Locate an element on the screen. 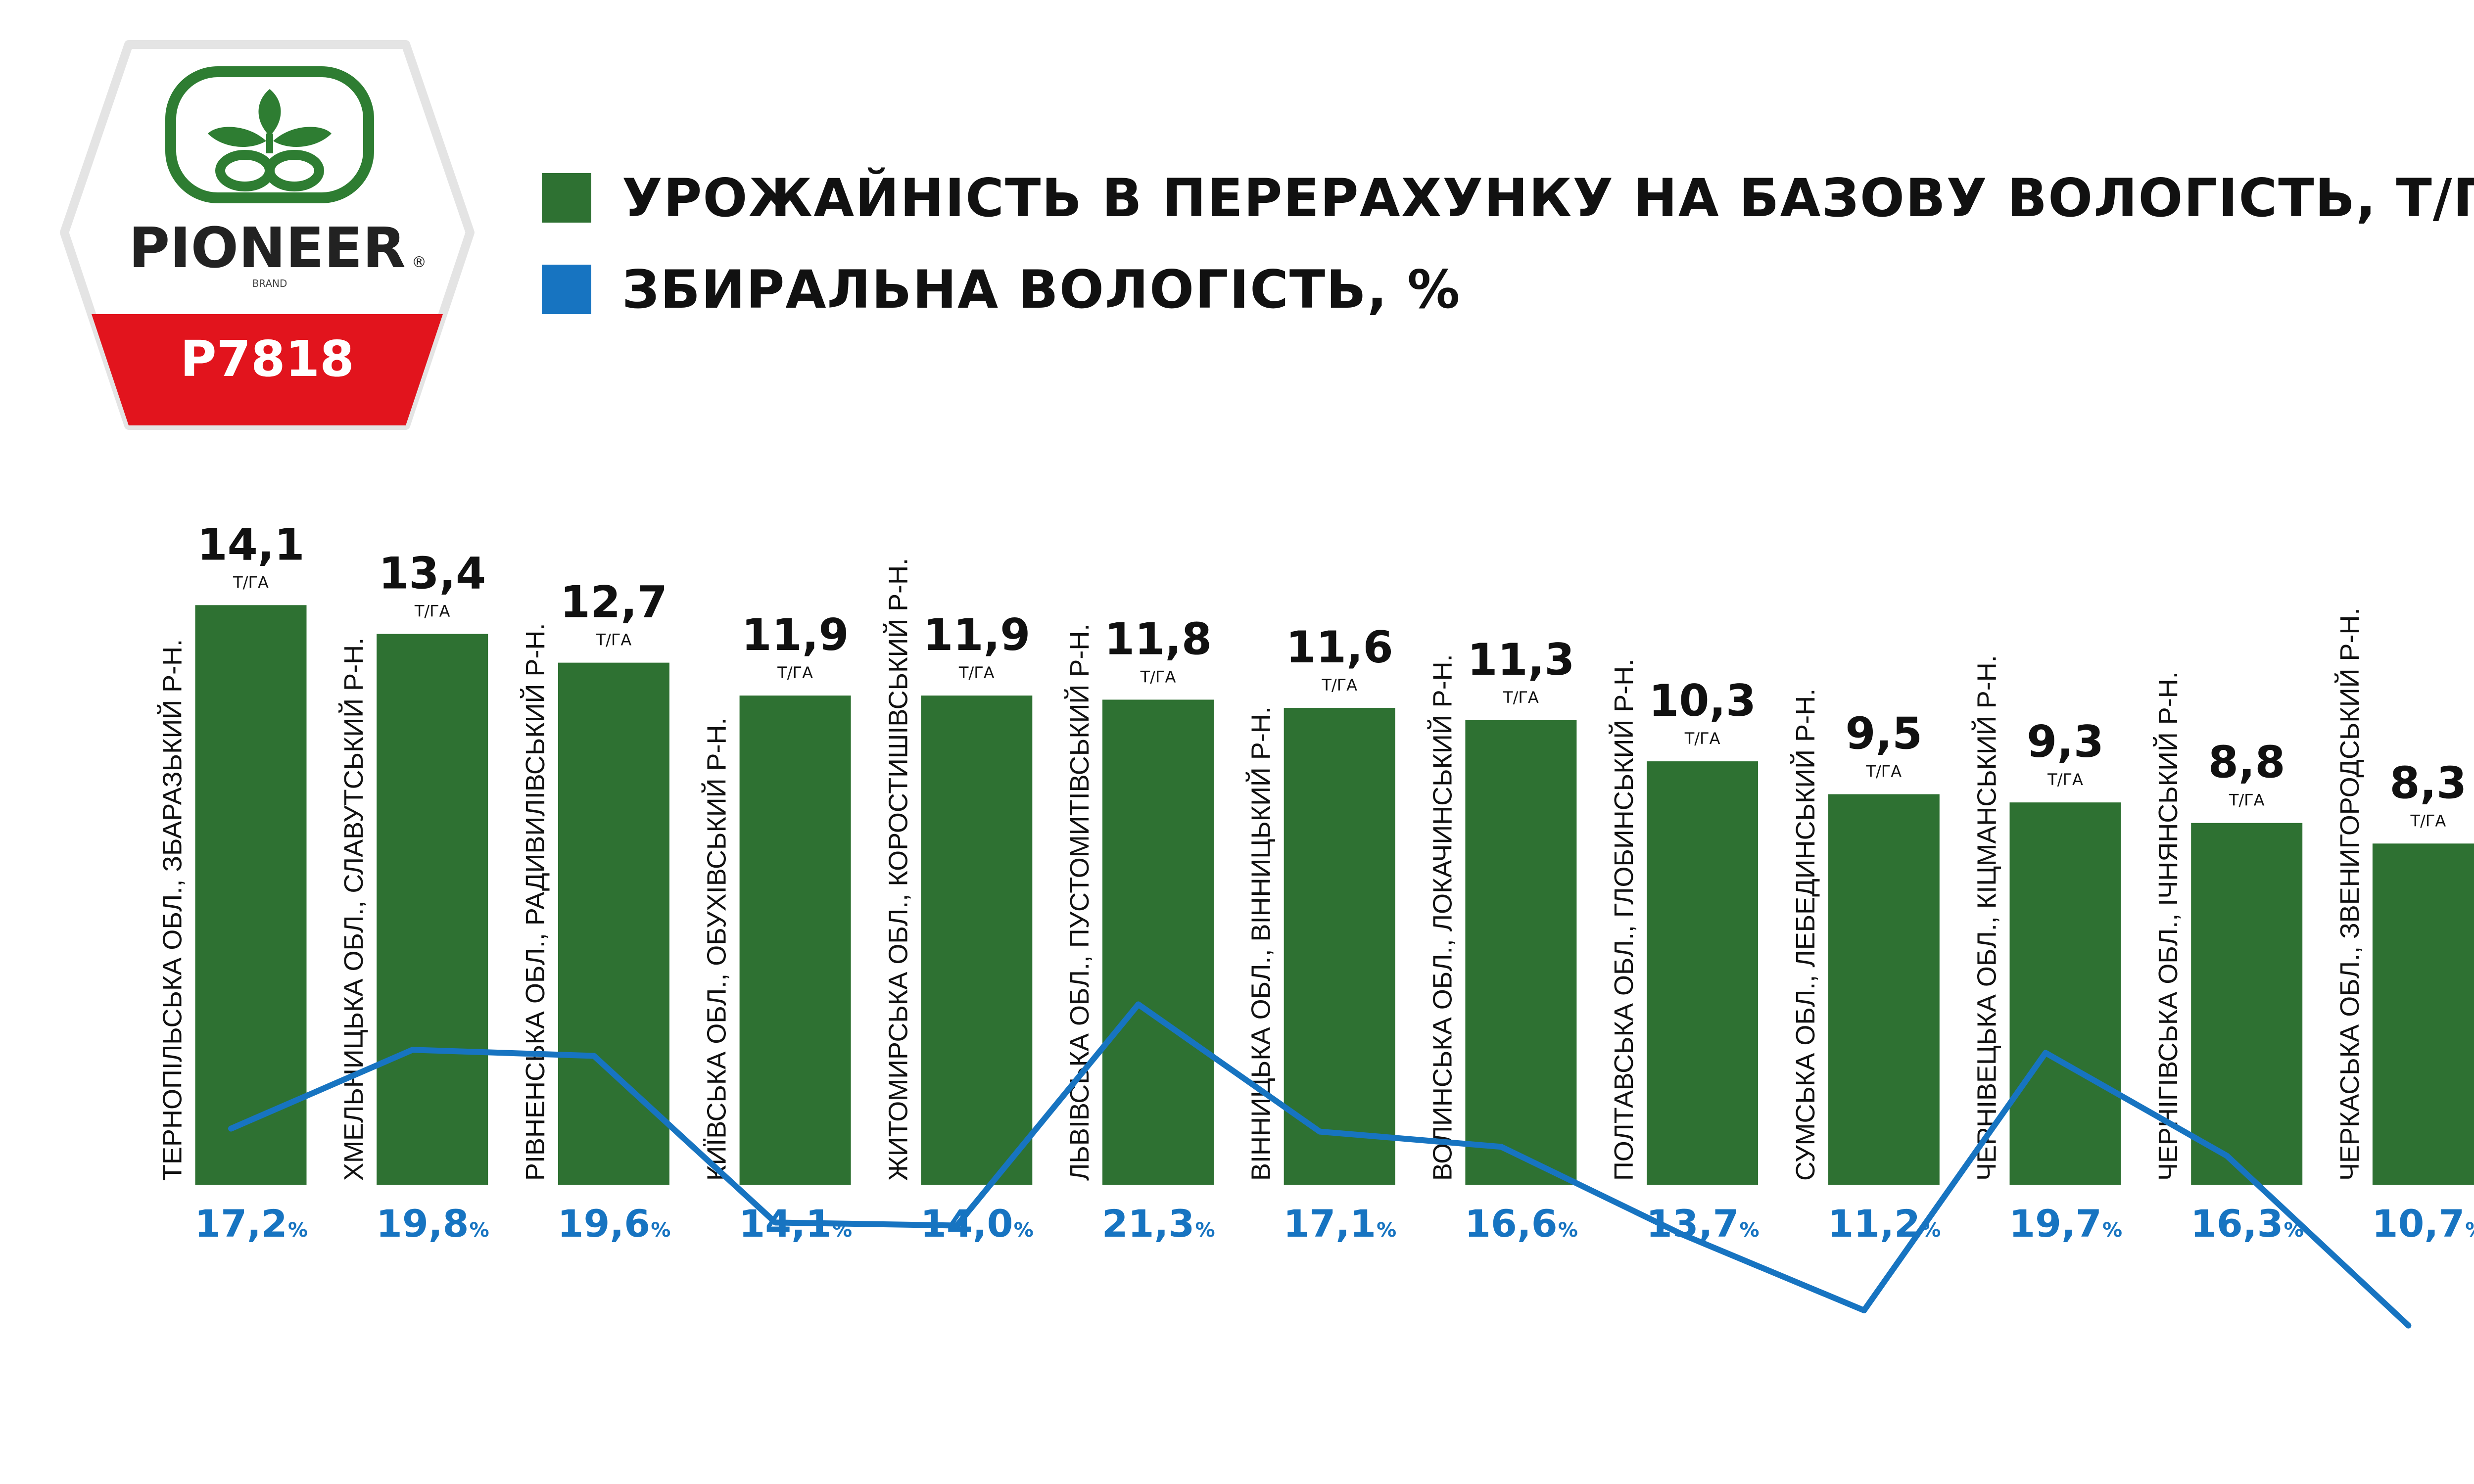  yield-value-label: 14,1 is located at coordinates (251, 544).